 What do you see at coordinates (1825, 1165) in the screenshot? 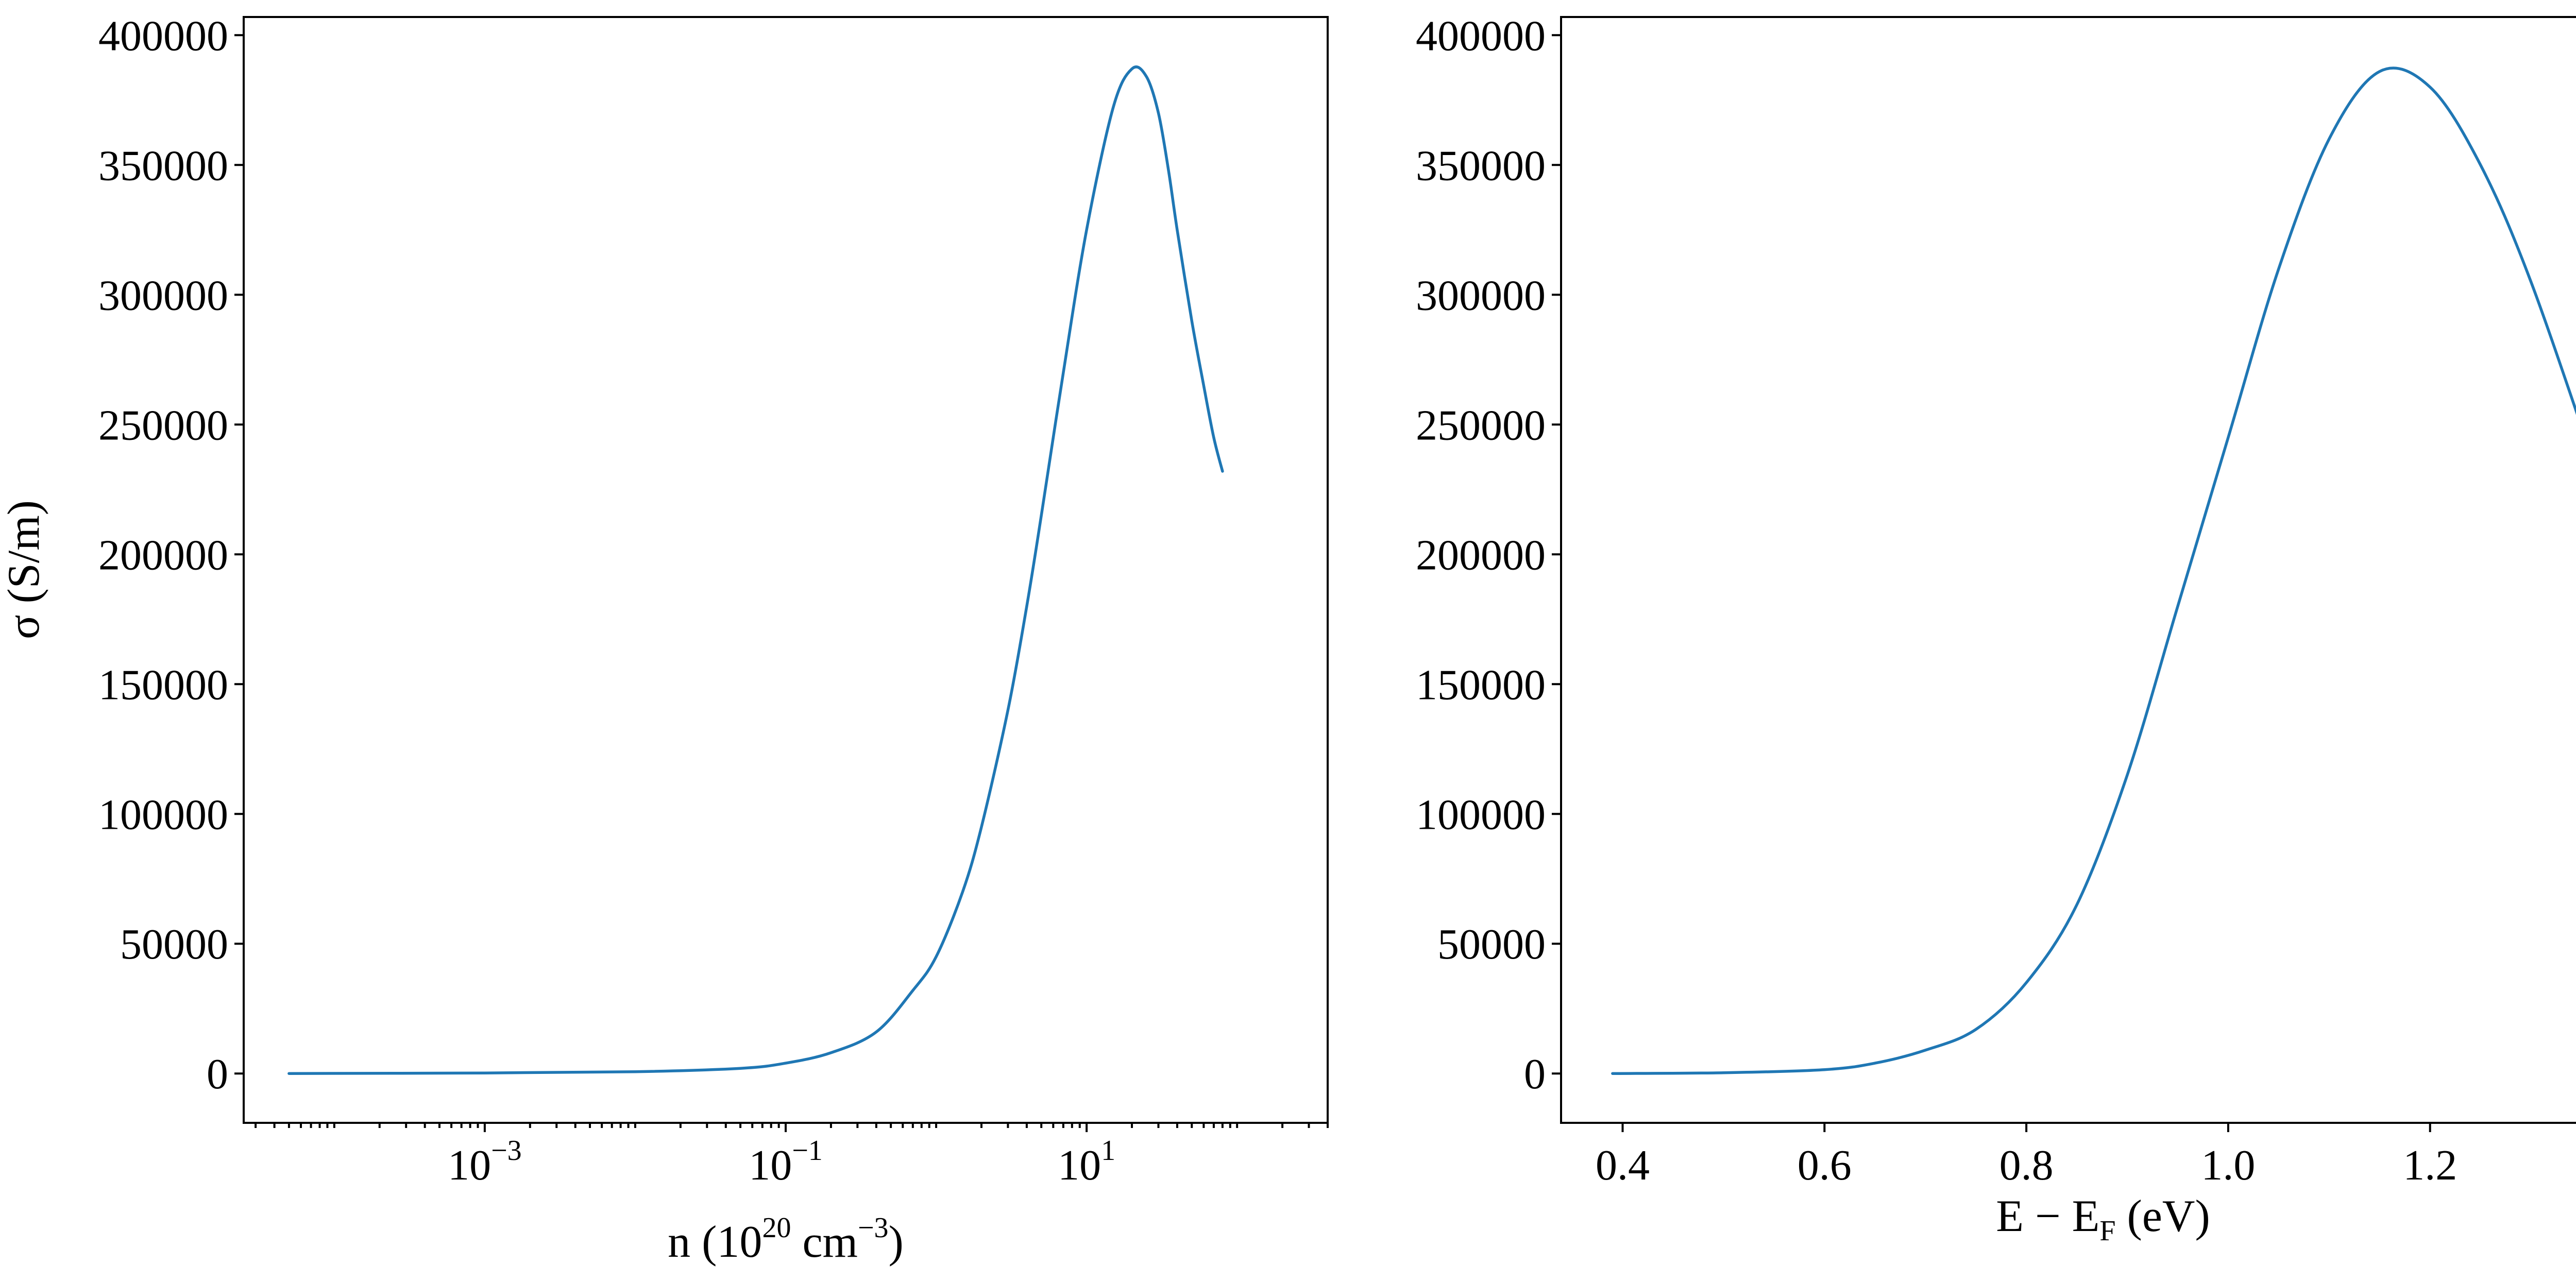
I see `right-x-tick-label: 0.6` at bounding box center [1825, 1165].